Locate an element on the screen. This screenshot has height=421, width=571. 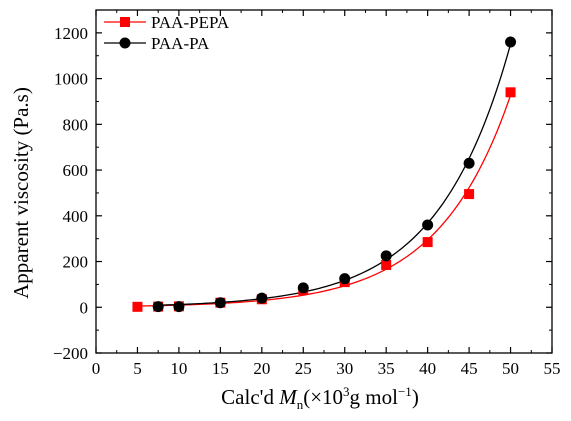
x-tick-label: 50 is located at coordinates (510, 368).